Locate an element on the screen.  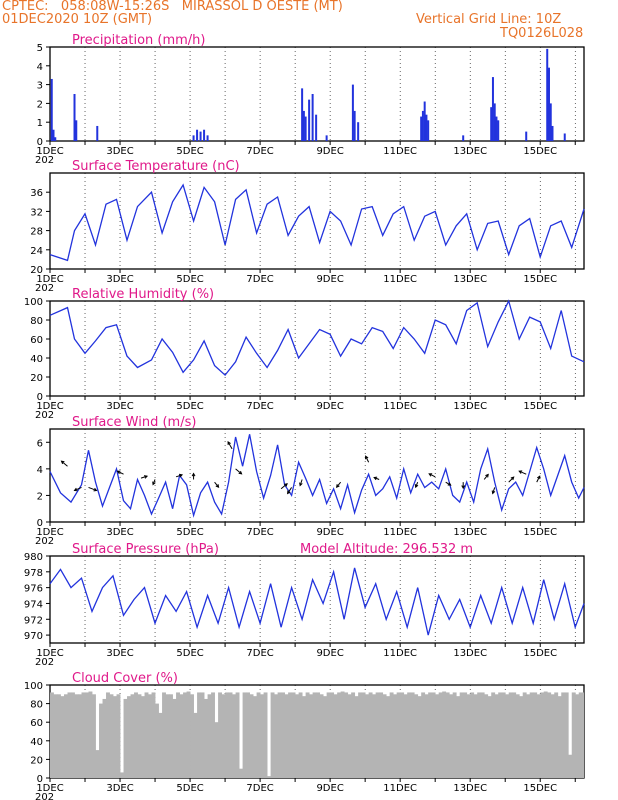
panel-title: Surface Wind (m/s) is located at coordinates (134, 422).